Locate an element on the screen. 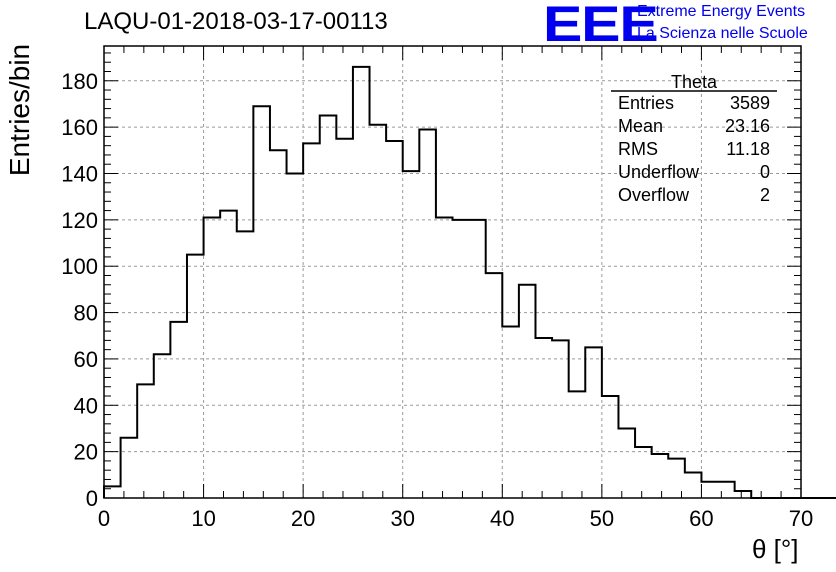 Image resolution: width=836 pixels, height=572 pixels. stats-label: Mean is located at coordinates (641, 126).